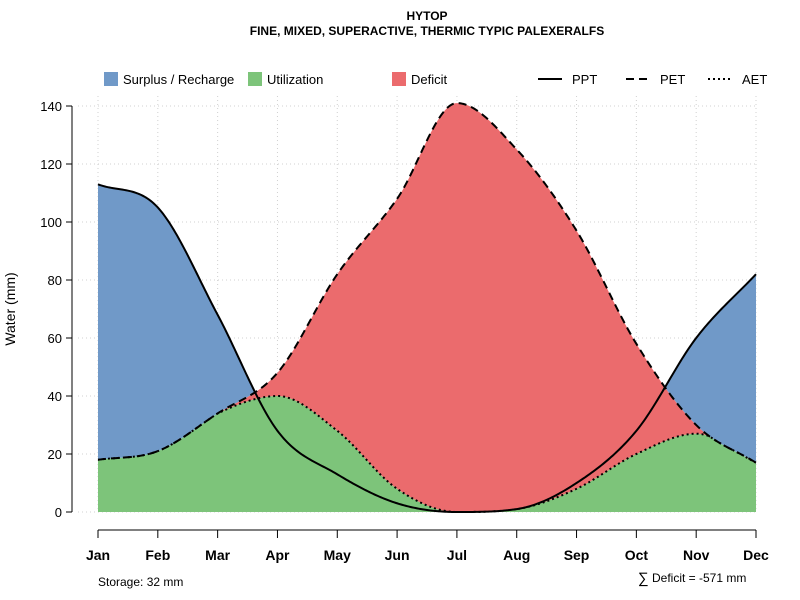 The image size is (800, 600). I want to click on legend-item-deficit: Deficit, so click(420, 79).